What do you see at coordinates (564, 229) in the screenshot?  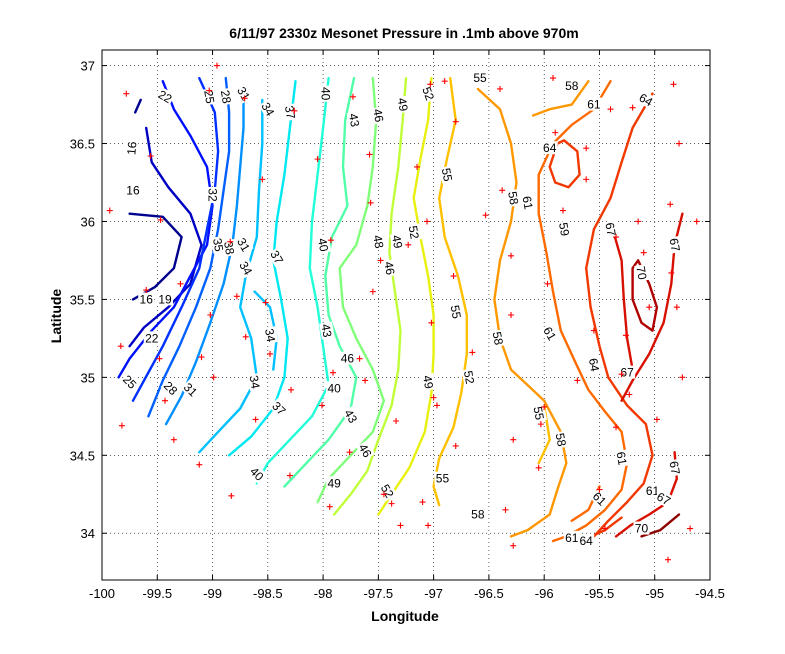 I see `contour-label: 59` at bounding box center [564, 229].